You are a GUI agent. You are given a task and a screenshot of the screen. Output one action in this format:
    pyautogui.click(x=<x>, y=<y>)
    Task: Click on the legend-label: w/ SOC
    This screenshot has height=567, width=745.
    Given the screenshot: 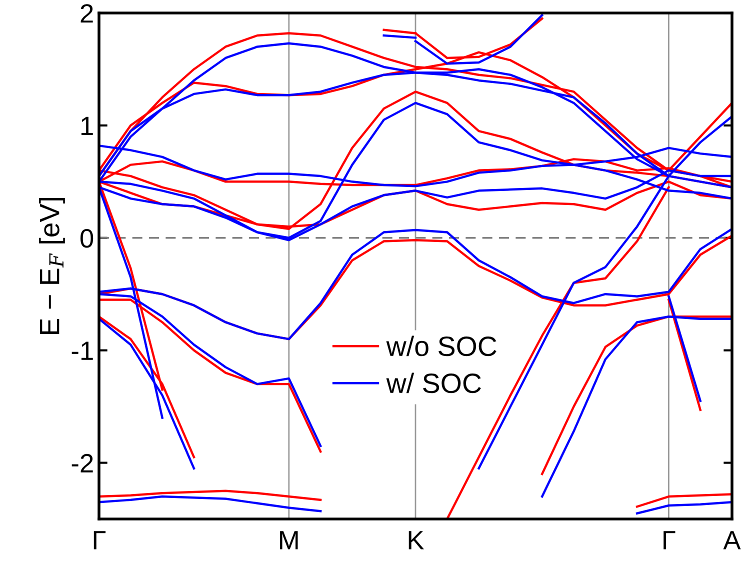 What is the action you would take?
    pyautogui.click(x=433, y=383)
    